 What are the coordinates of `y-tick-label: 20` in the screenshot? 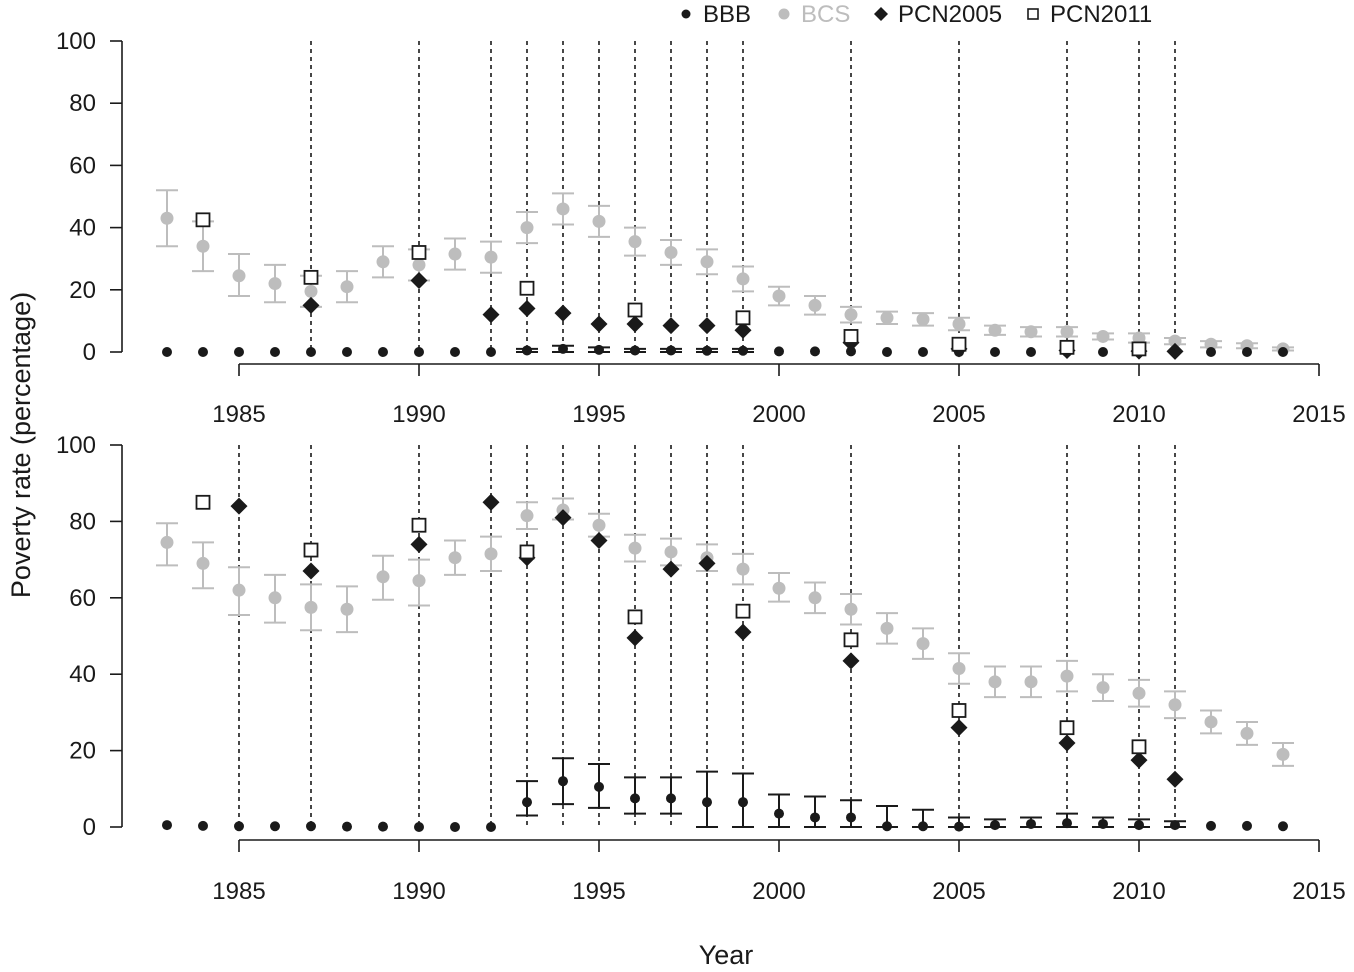 It's located at (82, 290).